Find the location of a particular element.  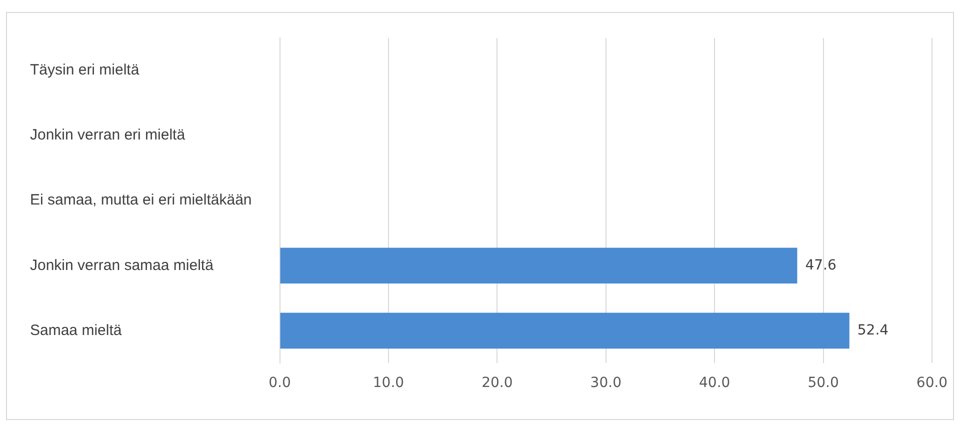

y-tick-label: Jonkin verran samaa mieltä is located at coordinates (122, 265).